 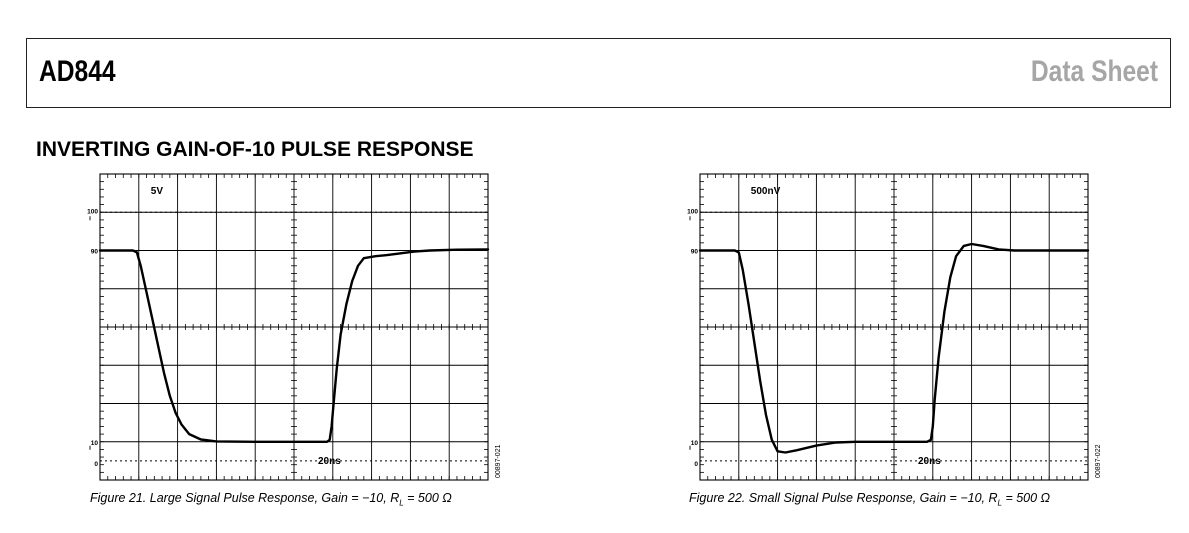 I want to click on figure-id-label: 00897-021, so click(x=498, y=461).